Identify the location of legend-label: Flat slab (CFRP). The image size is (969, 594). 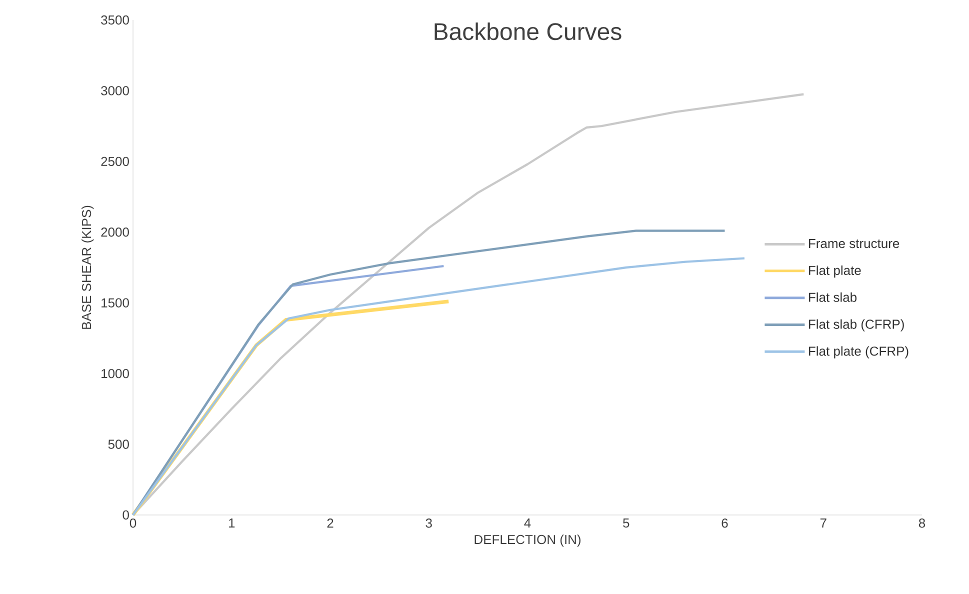
(856, 325).